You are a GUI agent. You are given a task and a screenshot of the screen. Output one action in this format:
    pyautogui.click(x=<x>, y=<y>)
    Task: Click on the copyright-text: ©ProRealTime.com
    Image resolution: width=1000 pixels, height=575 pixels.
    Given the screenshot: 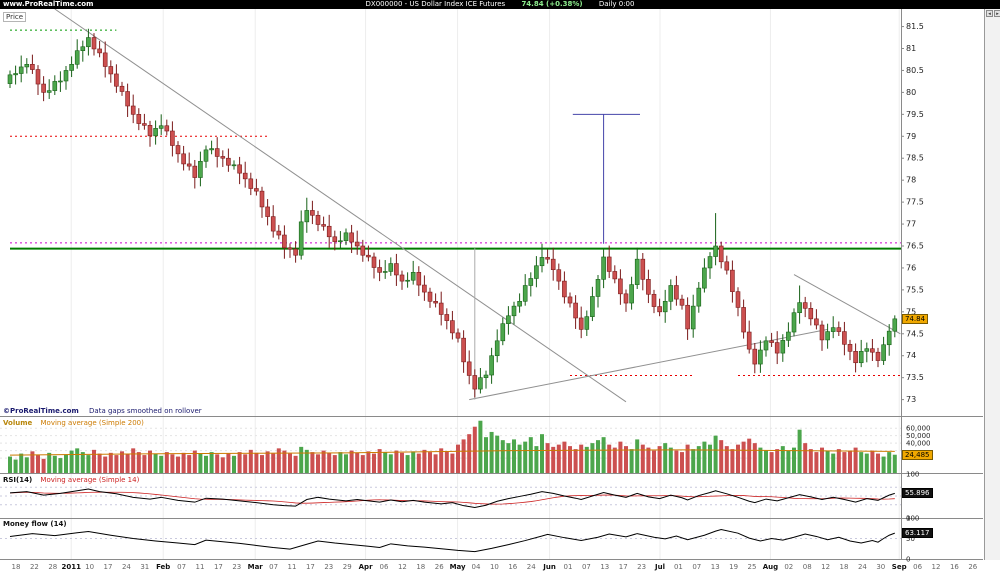 What is the action you would take?
    pyautogui.click(x=41, y=411)
    